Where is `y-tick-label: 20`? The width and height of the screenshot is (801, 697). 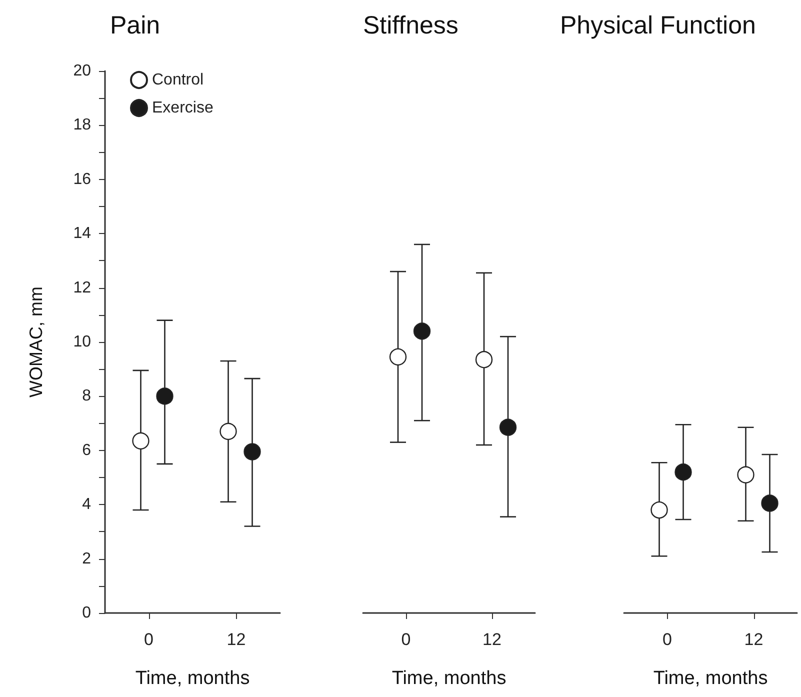
y-tick-label: 20 is located at coordinates (82, 71).